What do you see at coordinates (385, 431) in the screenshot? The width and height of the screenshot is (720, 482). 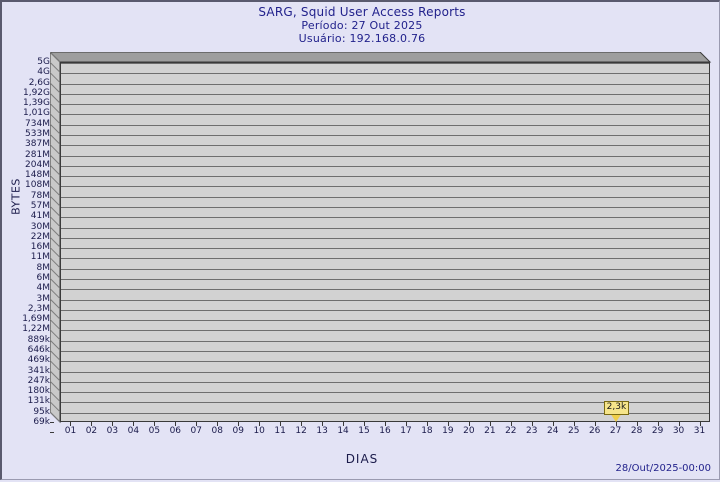 I see `x-axis-tick-label: 16` at bounding box center [385, 431].